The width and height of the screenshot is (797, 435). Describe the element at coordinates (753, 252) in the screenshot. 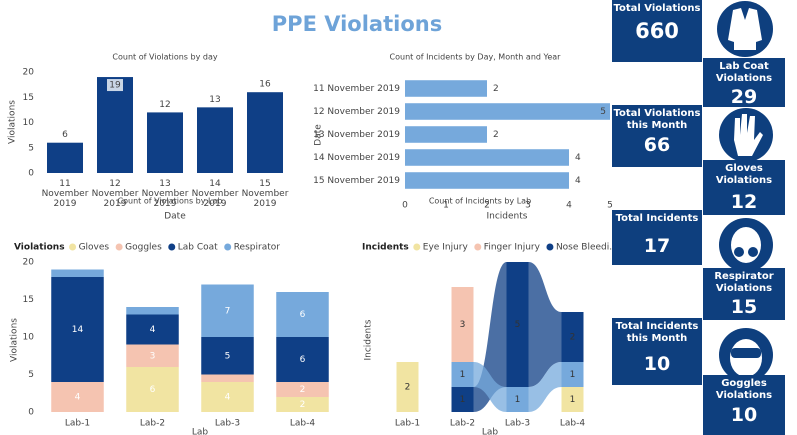

I see `respirator-filter` at that location.